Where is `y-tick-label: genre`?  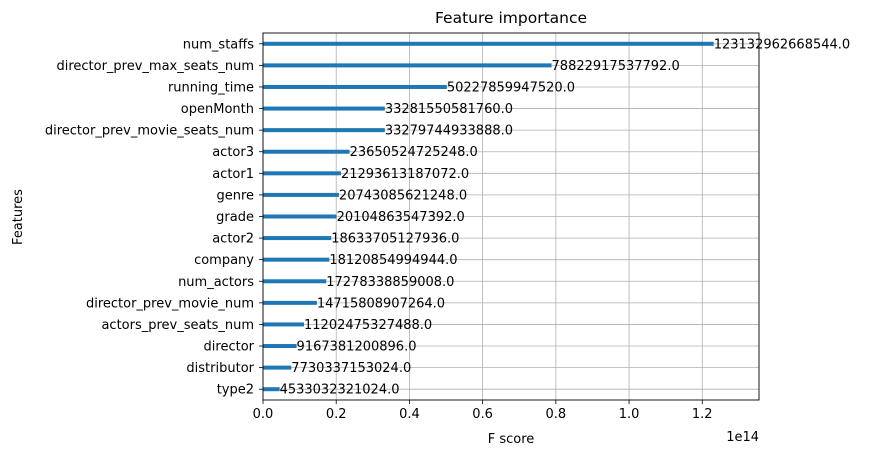 y-tick-label: genre is located at coordinates (235, 195).